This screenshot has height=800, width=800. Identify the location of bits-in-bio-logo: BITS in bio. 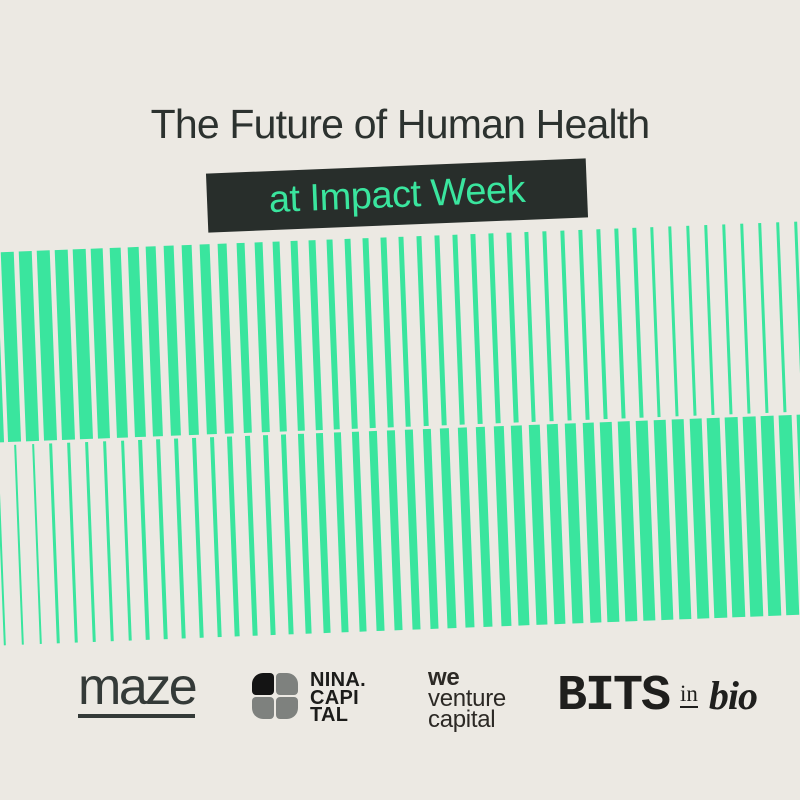
(657, 696).